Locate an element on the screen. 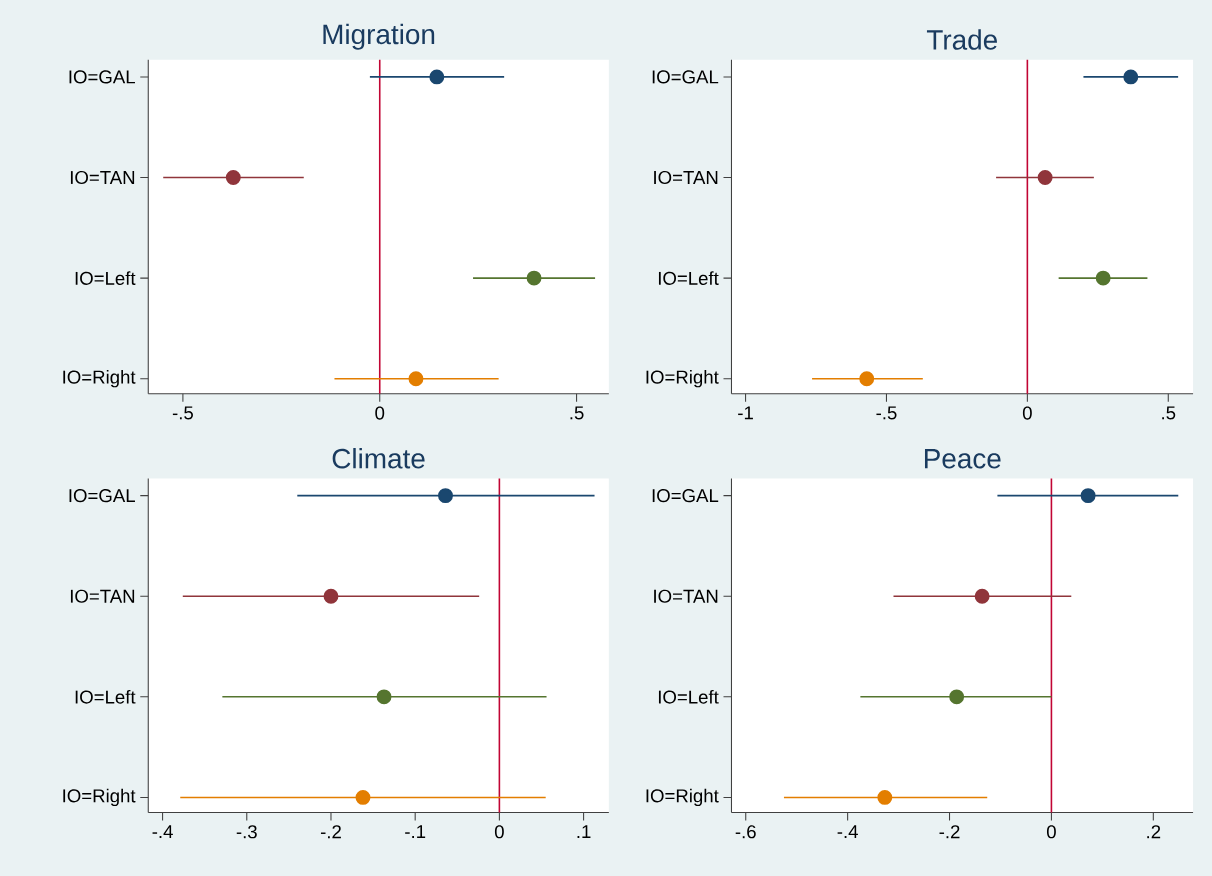  chart-title: Climate is located at coordinates (378, 458).